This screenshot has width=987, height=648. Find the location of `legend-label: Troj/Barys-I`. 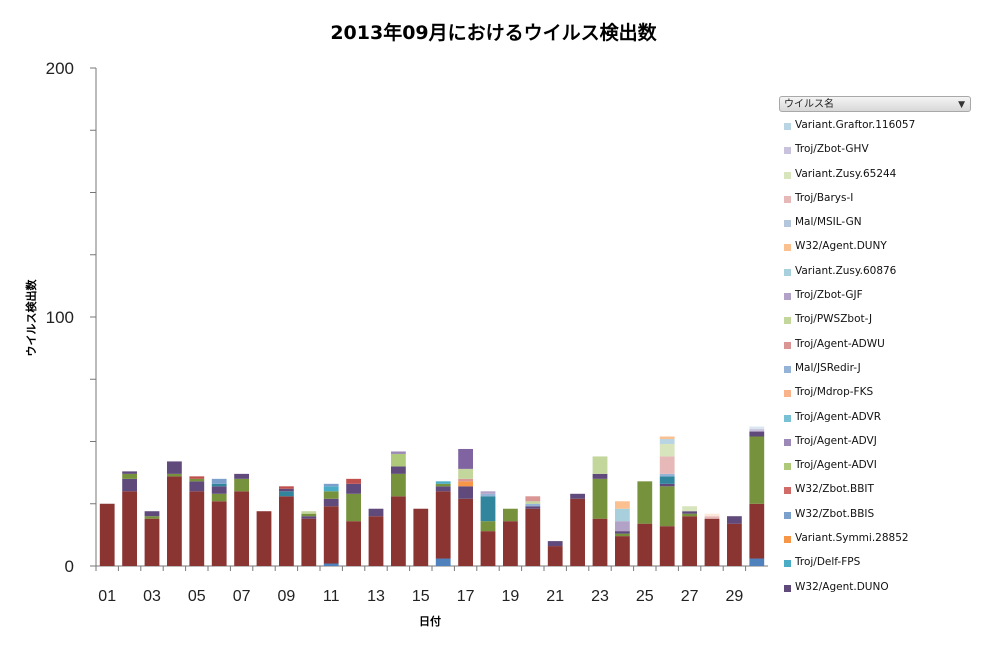

legend-label: Troj/Barys-I is located at coordinates (824, 197).